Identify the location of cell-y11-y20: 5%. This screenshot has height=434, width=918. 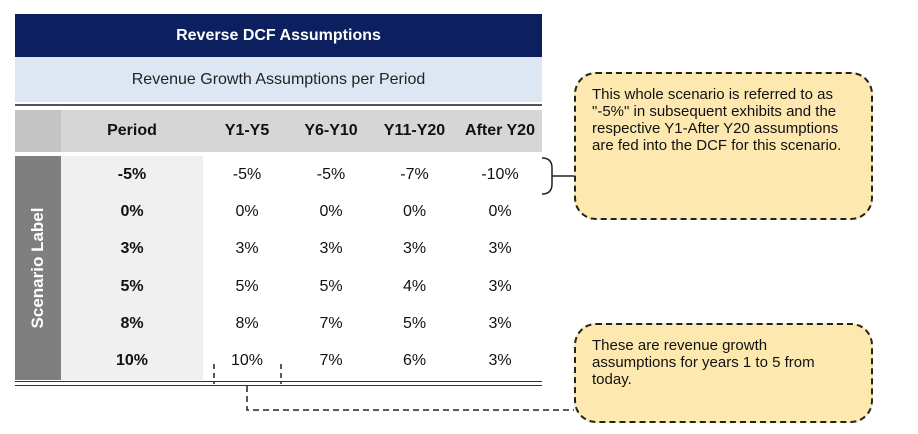
(414, 323).